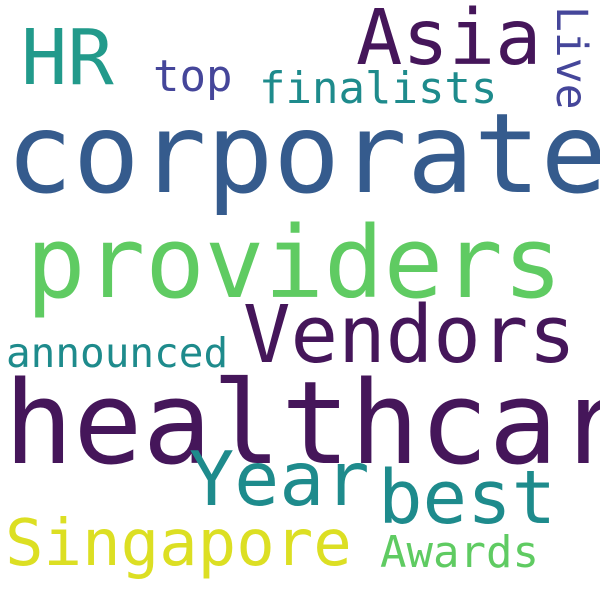 Image resolution: width=600 pixels, height=600 pixels. What do you see at coordinates (449, 41) in the screenshot?
I see `word-asia: Asia` at bounding box center [449, 41].